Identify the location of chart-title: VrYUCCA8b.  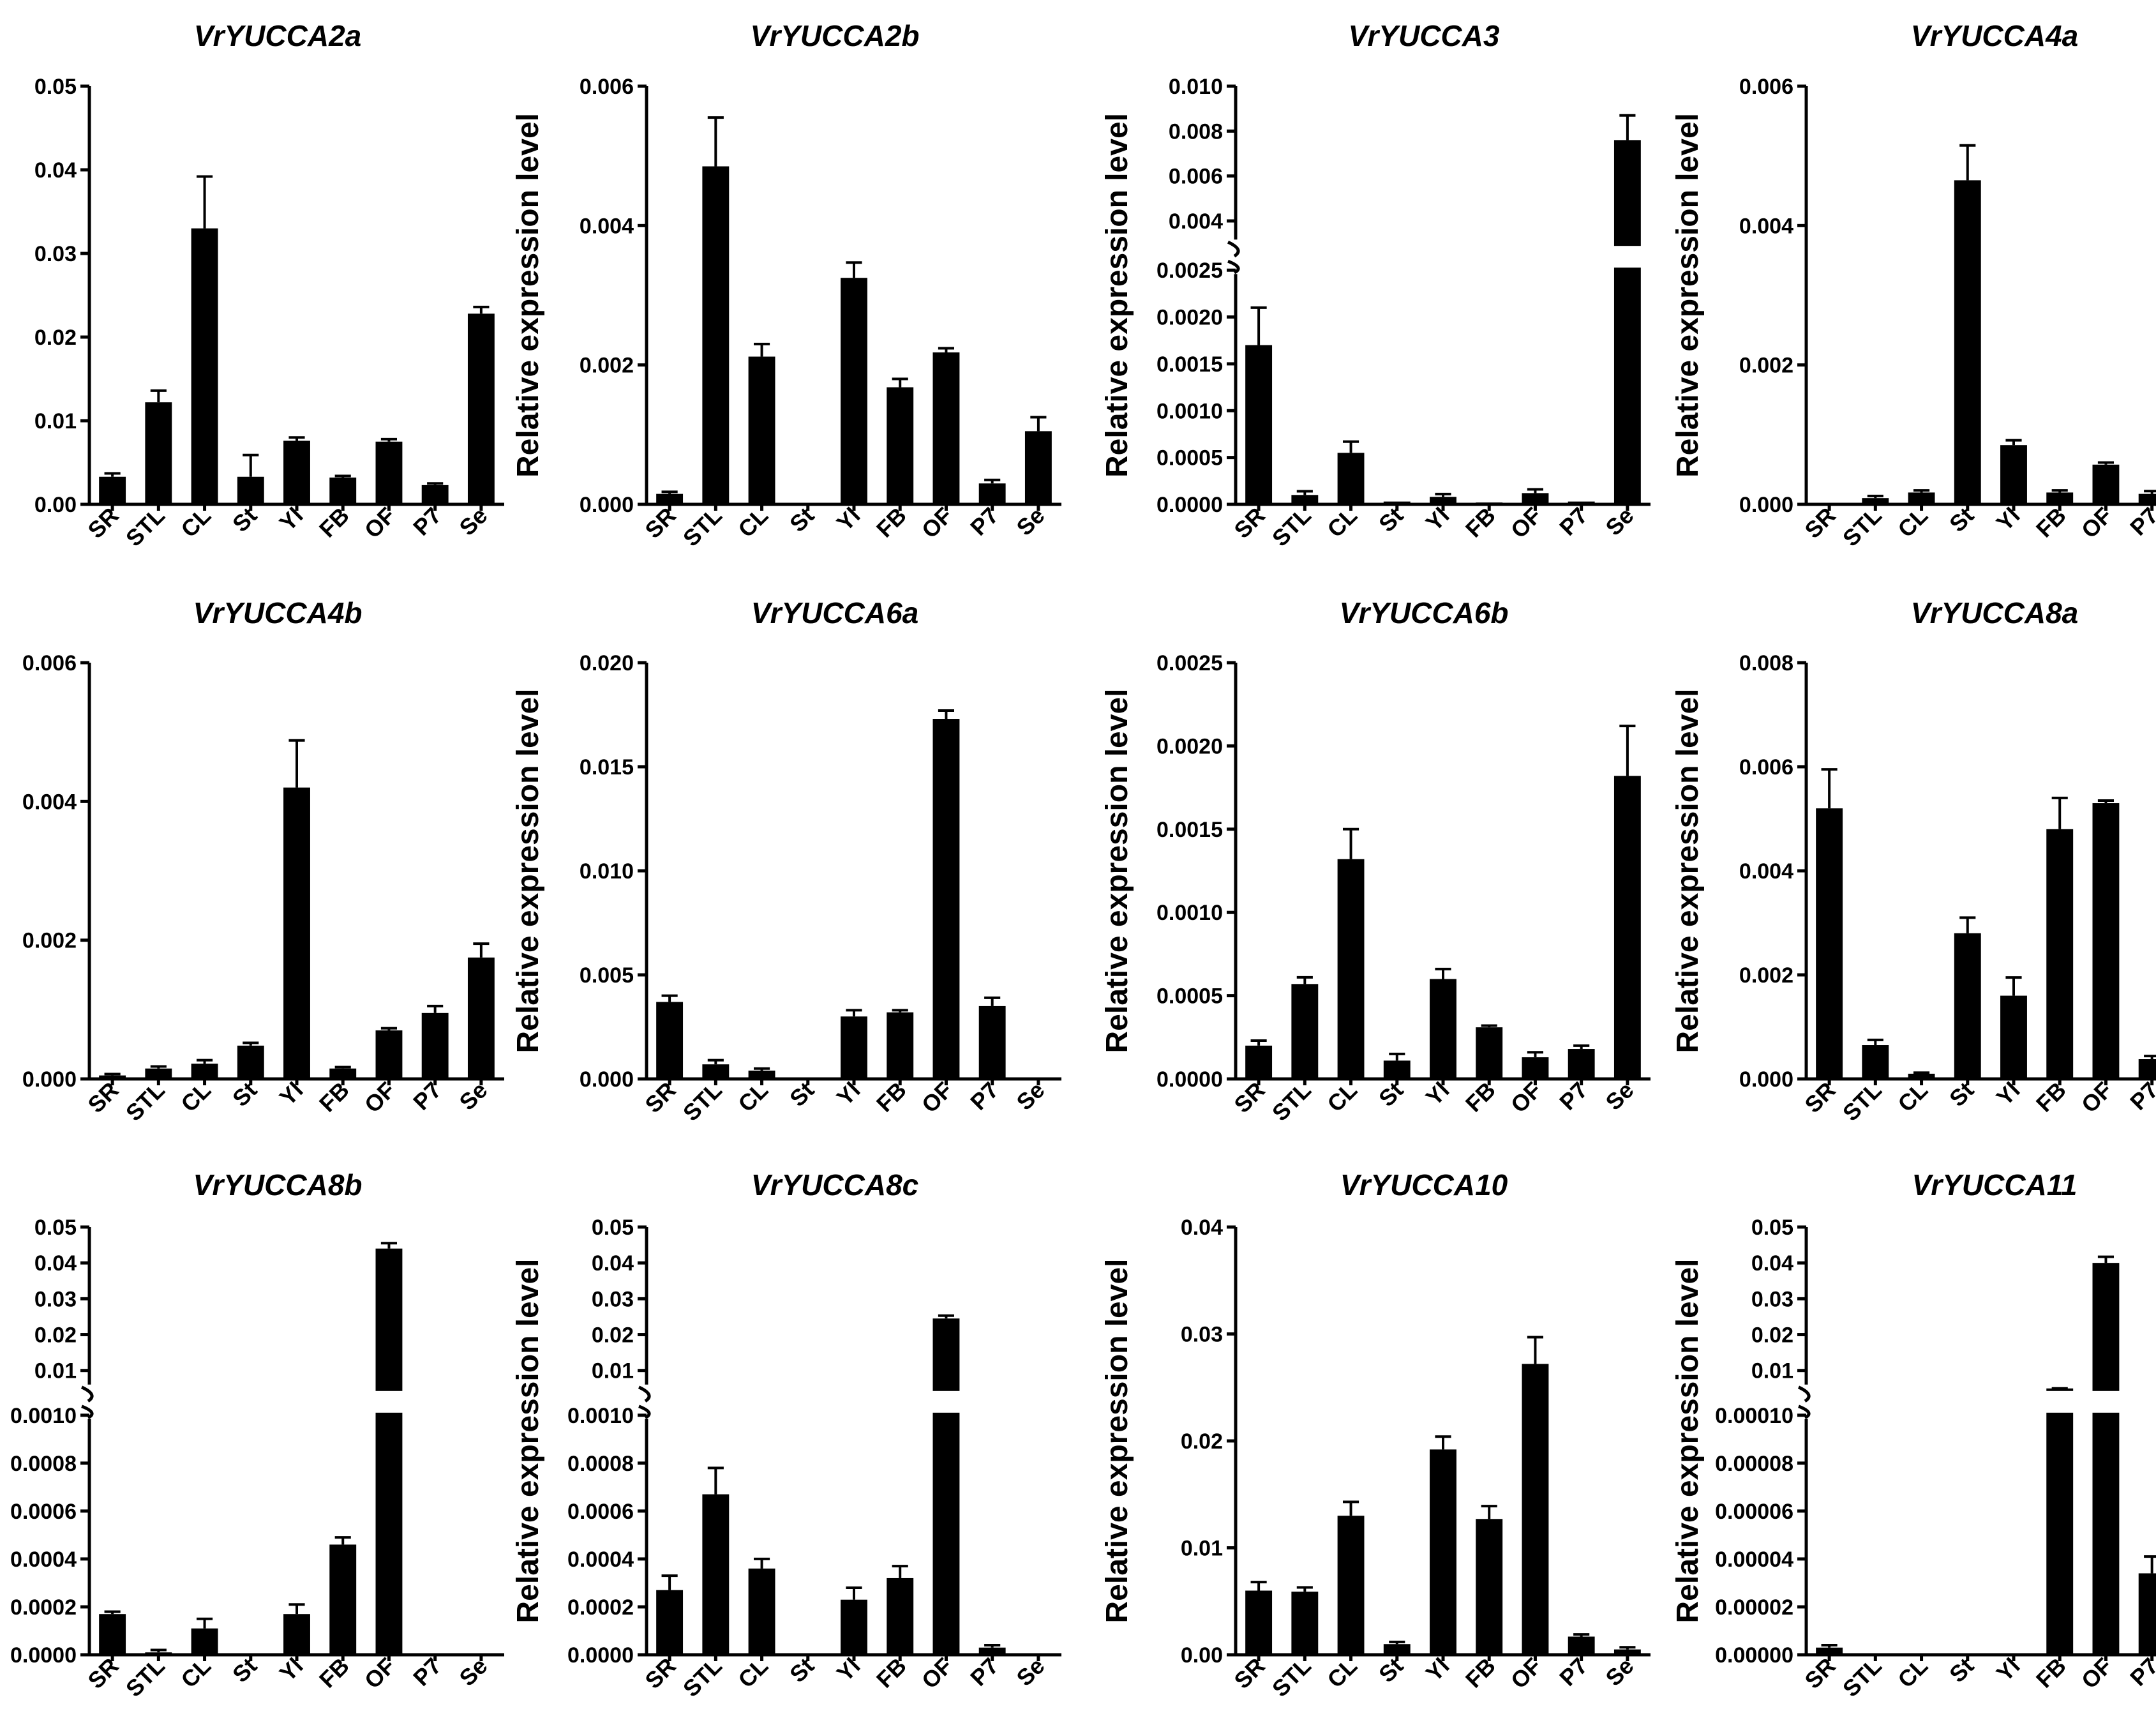
(278, 1184).